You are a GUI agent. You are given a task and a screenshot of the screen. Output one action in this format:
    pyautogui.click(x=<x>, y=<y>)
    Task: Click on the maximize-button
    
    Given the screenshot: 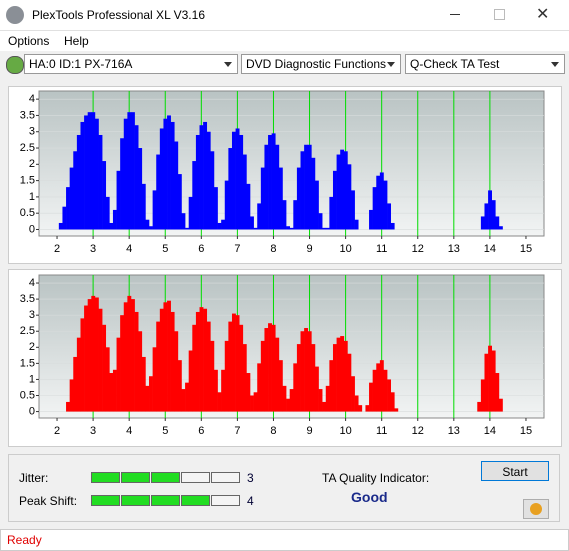 What is the action you would take?
    pyautogui.click(x=499, y=14)
    